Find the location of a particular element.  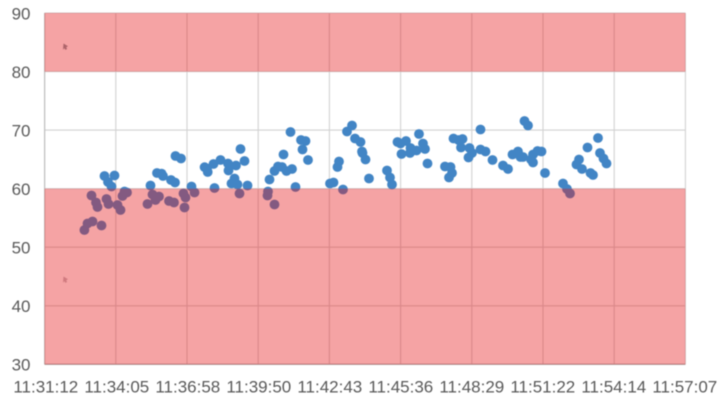

svg-text: 11:57:07 is located at coordinates (684, 387).